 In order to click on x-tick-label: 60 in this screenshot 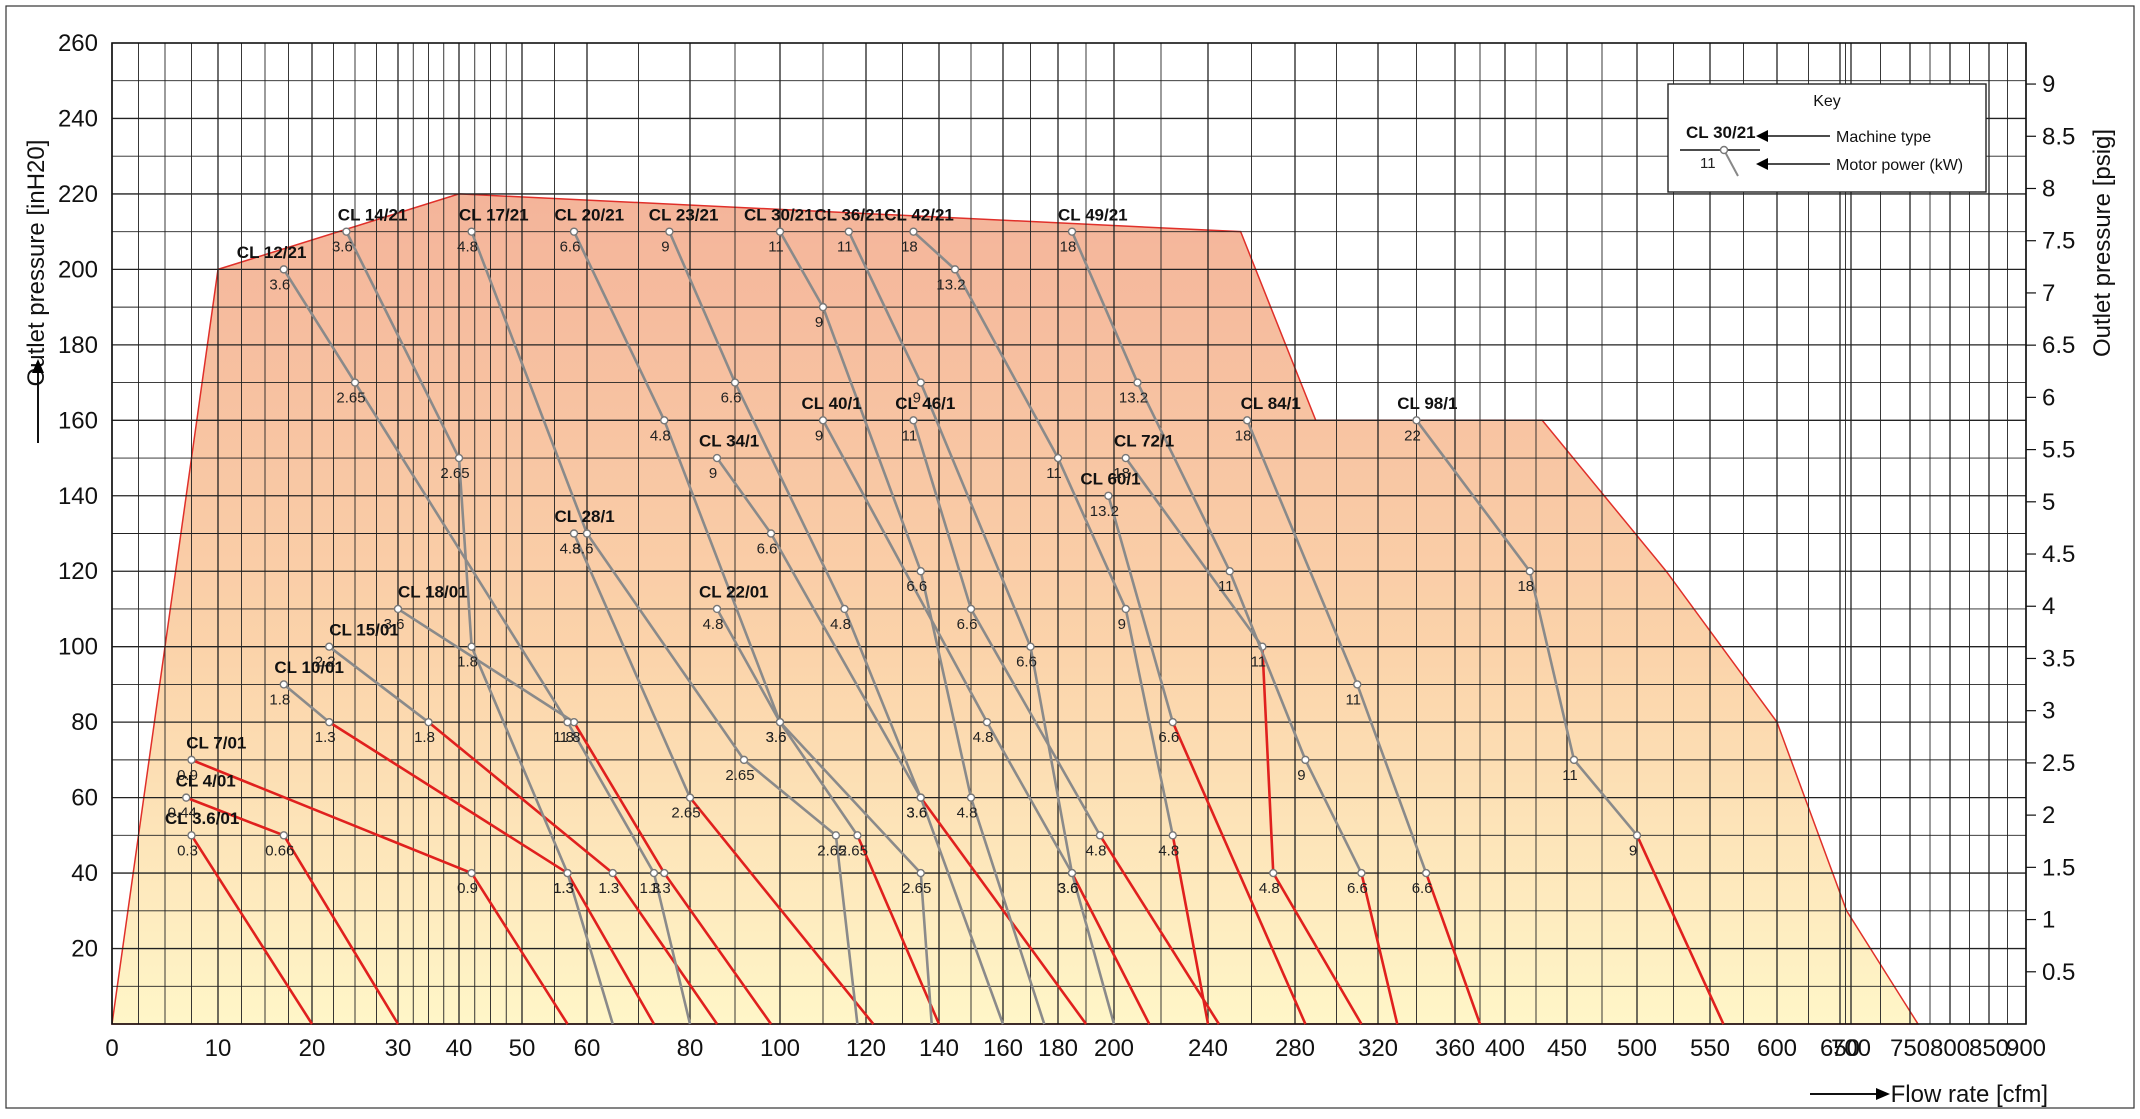, I will do `click(587, 1048)`.